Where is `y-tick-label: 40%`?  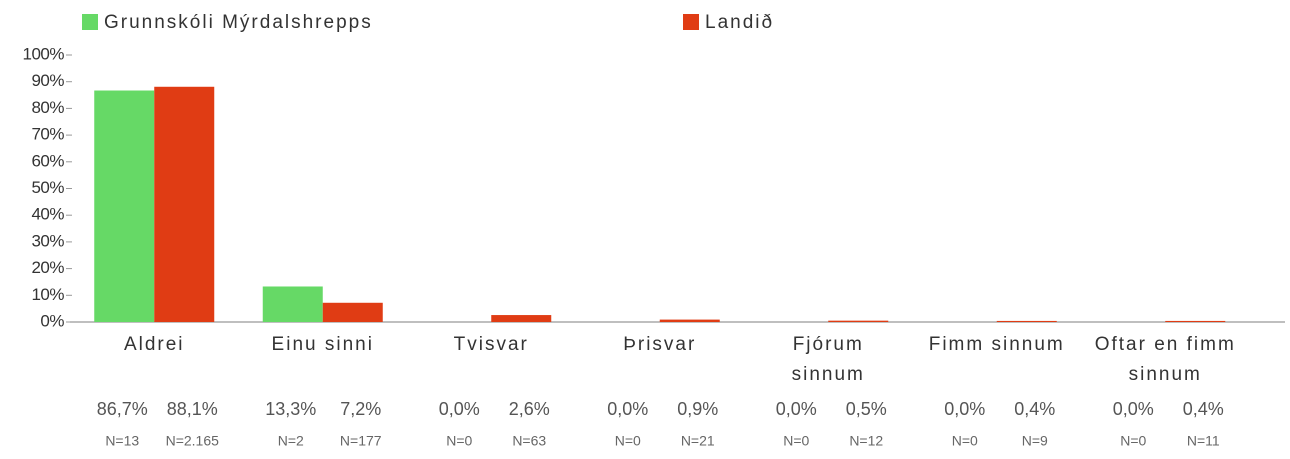 y-tick-label: 40% is located at coordinates (47, 214).